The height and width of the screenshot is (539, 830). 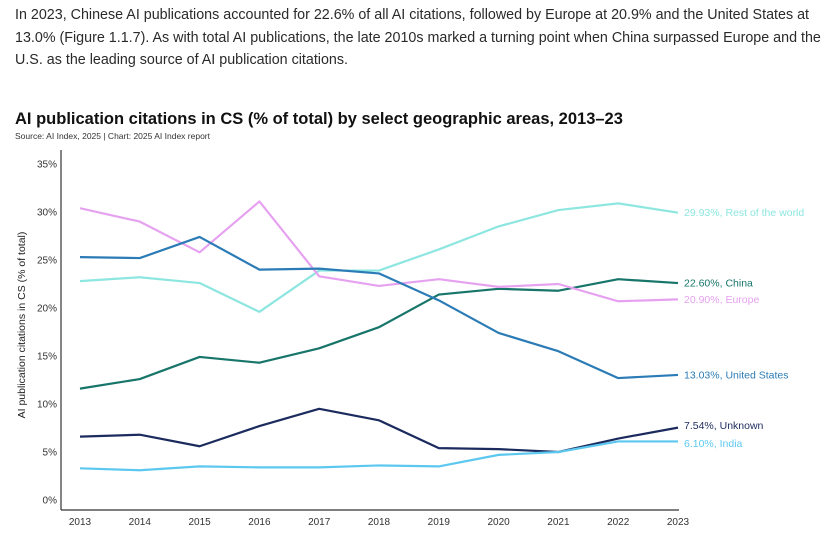 I want to click on x-tick-label: 2021, so click(x=558, y=522).